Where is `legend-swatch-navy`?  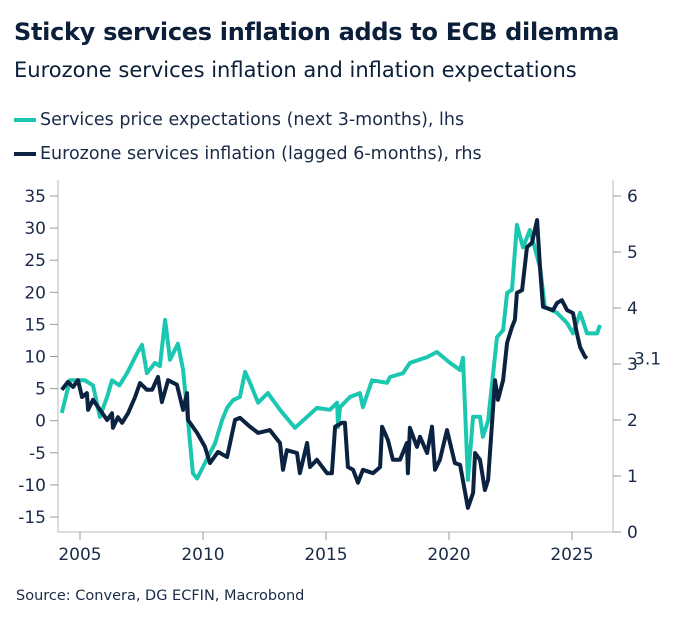
legend-swatch-navy is located at coordinates (25, 154).